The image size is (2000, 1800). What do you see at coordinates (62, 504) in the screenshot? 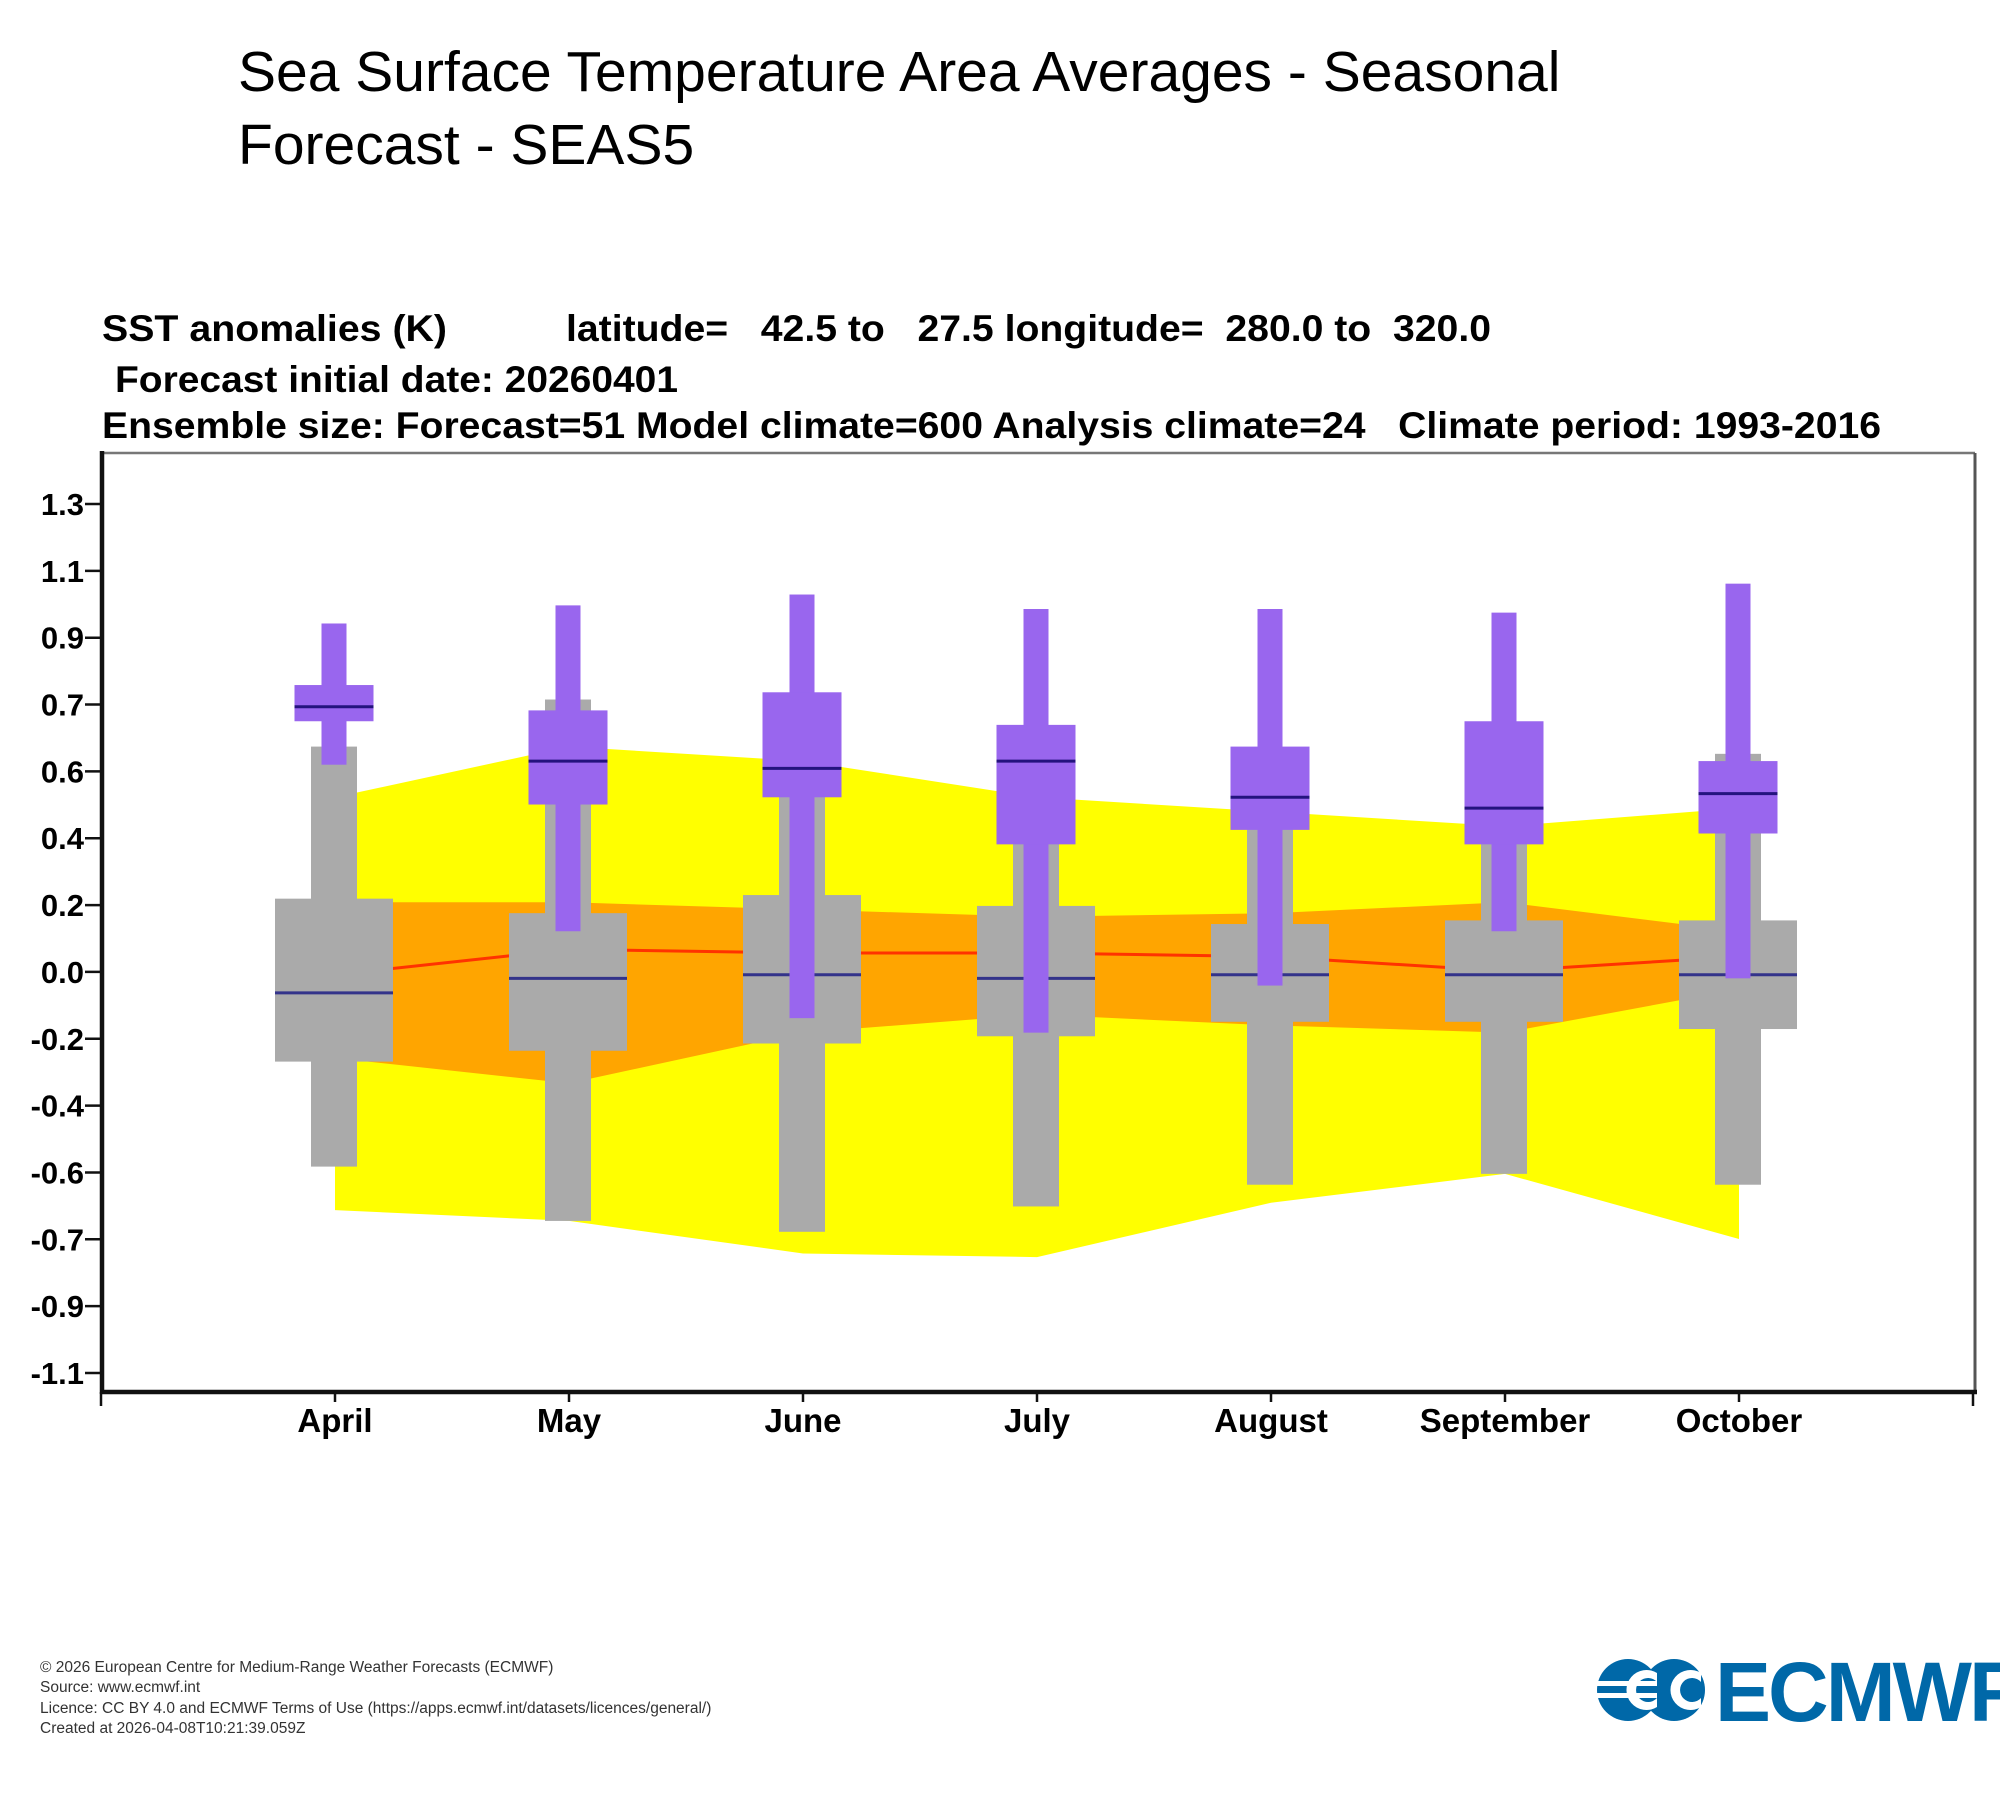
I see `y-tick-label: 1.3` at bounding box center [62, 504].